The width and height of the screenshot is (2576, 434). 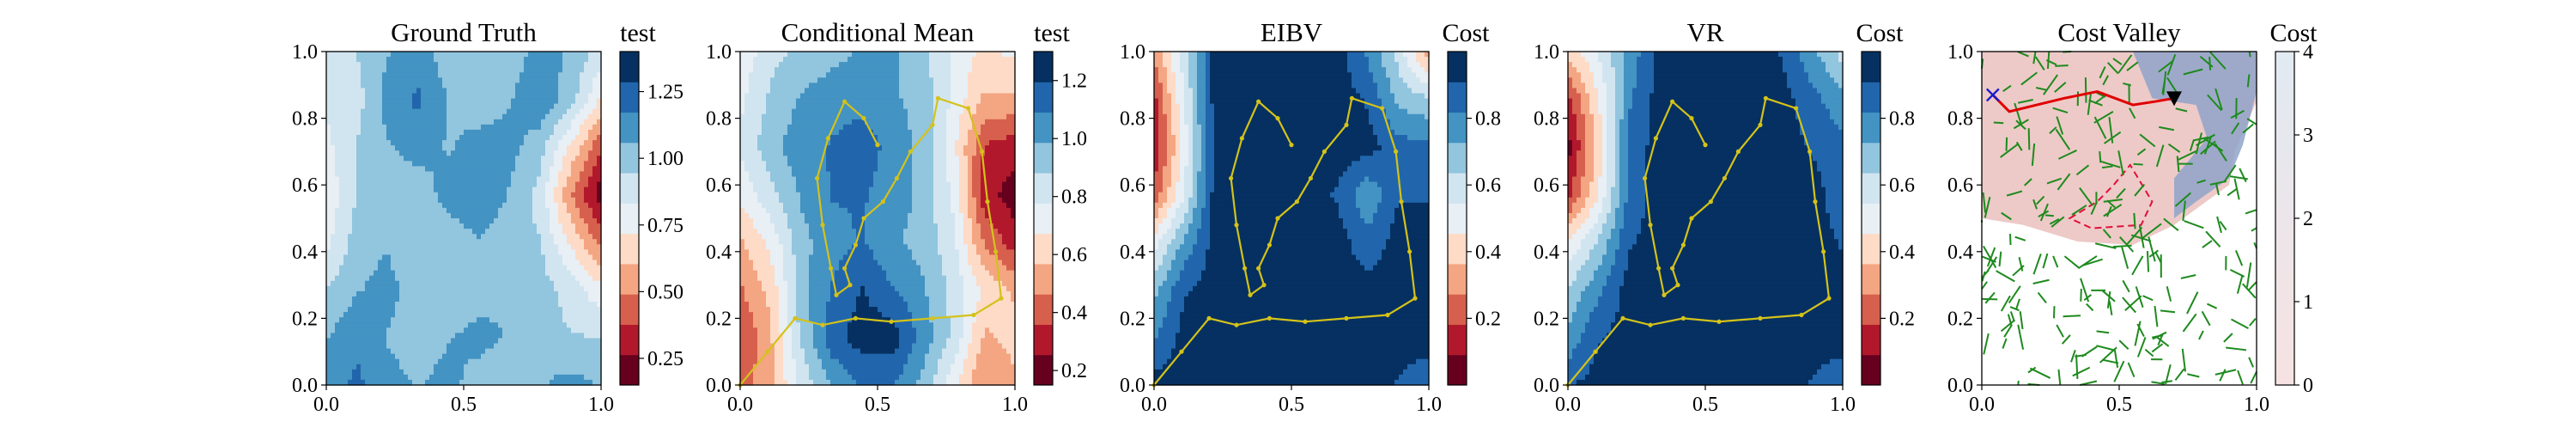 What do you see at coordinates (719, 319) in the screenshot?
I see `y-tick-label: 0.2` at bounding box center [719, 319].